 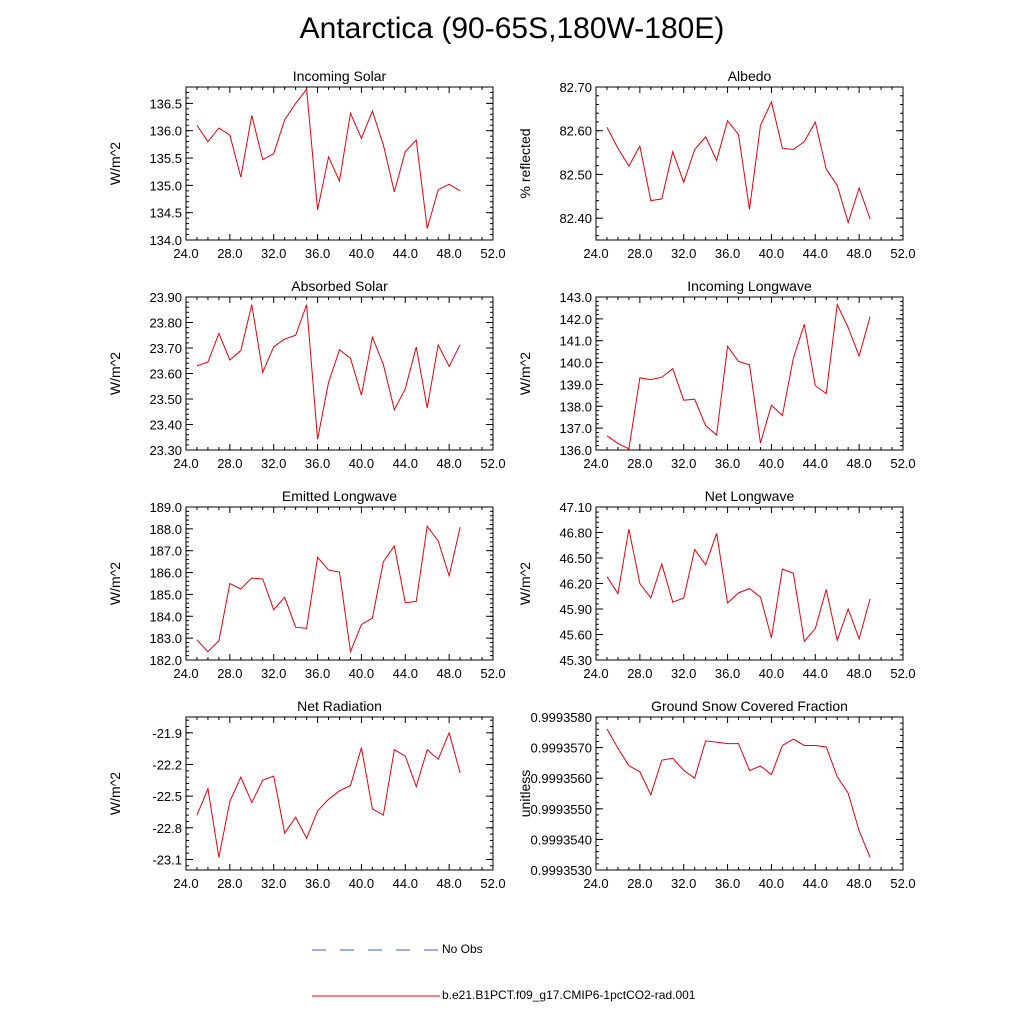 What do you see at coordinates (165, 425) in the screenshot?
I see `y-tick-label: 23.40` at bounding box center [165, 425].